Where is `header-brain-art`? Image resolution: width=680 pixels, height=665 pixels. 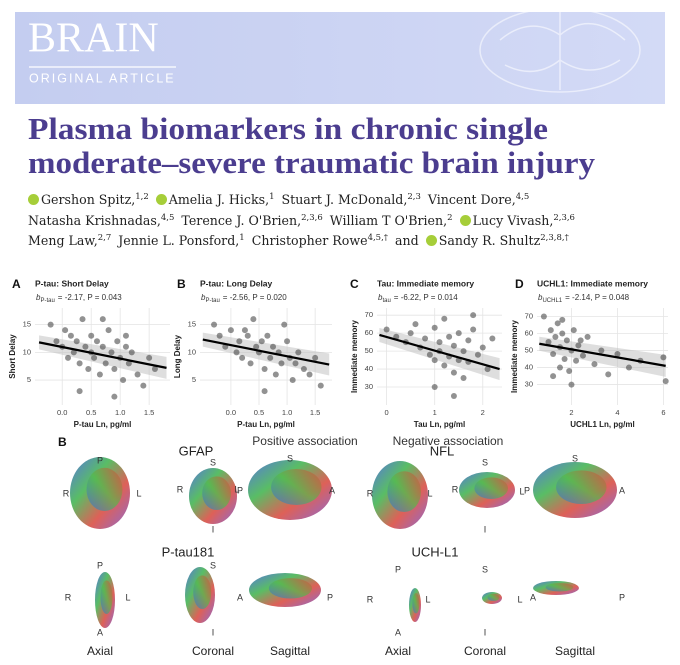
header-brain-art is located at coordinates (560, 50).